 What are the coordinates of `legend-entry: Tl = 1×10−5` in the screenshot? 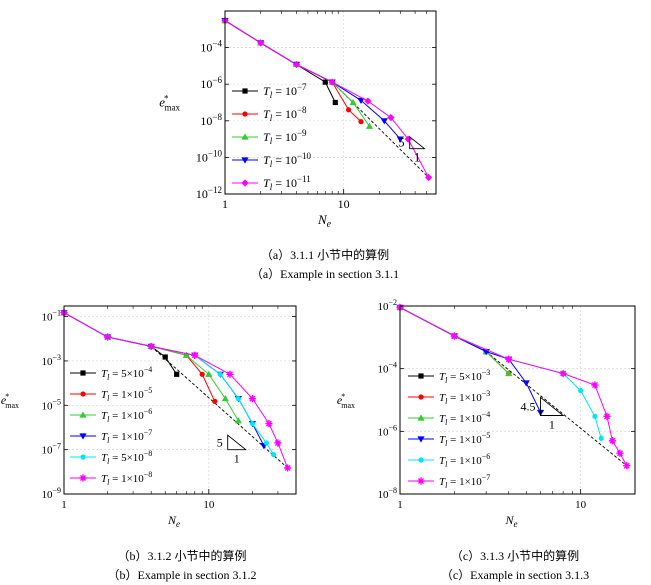 It's located at (111, 394).